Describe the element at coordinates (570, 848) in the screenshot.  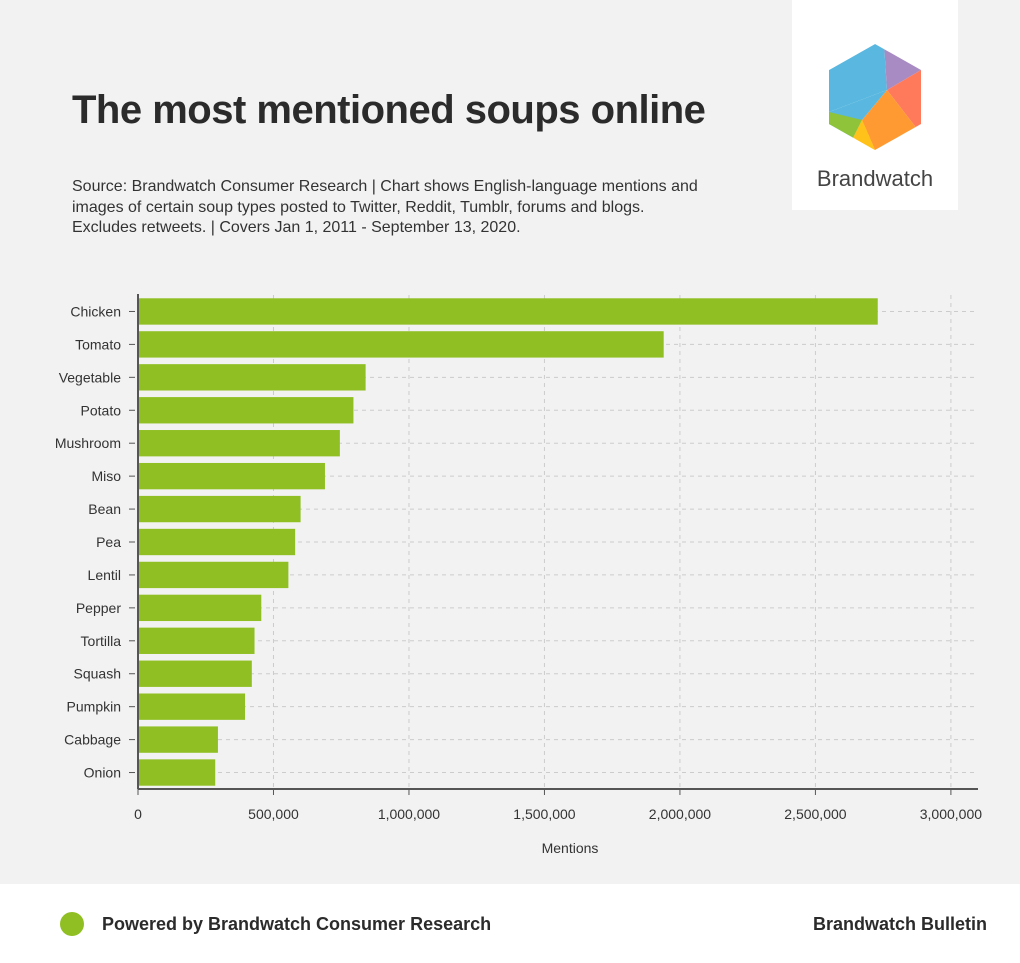
I see `x-axis-title: Mentions` at that location.